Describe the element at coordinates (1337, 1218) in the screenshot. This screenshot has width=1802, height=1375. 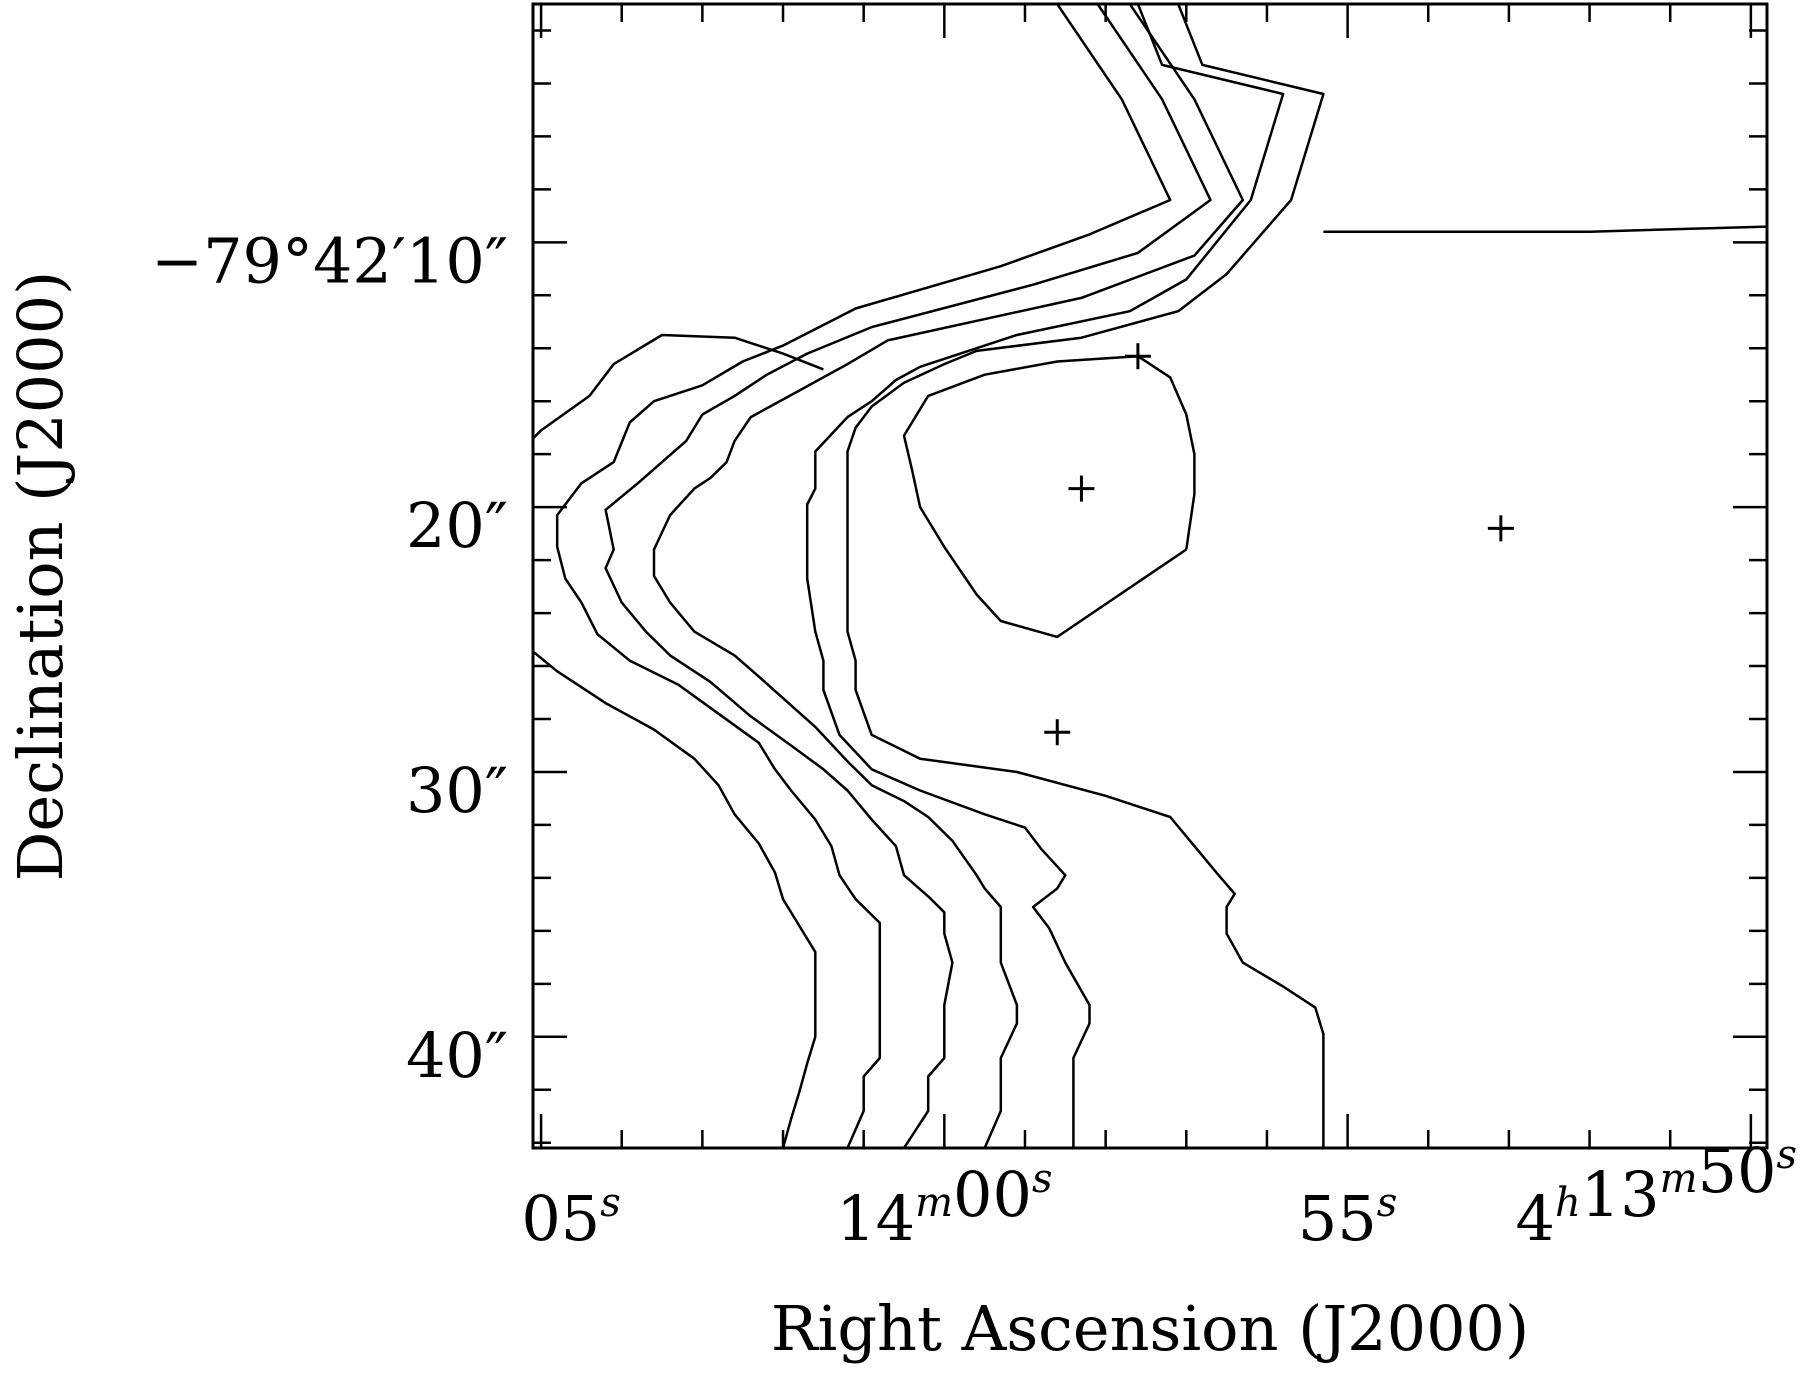
I see `x-tick-label-value: 55` at that location.